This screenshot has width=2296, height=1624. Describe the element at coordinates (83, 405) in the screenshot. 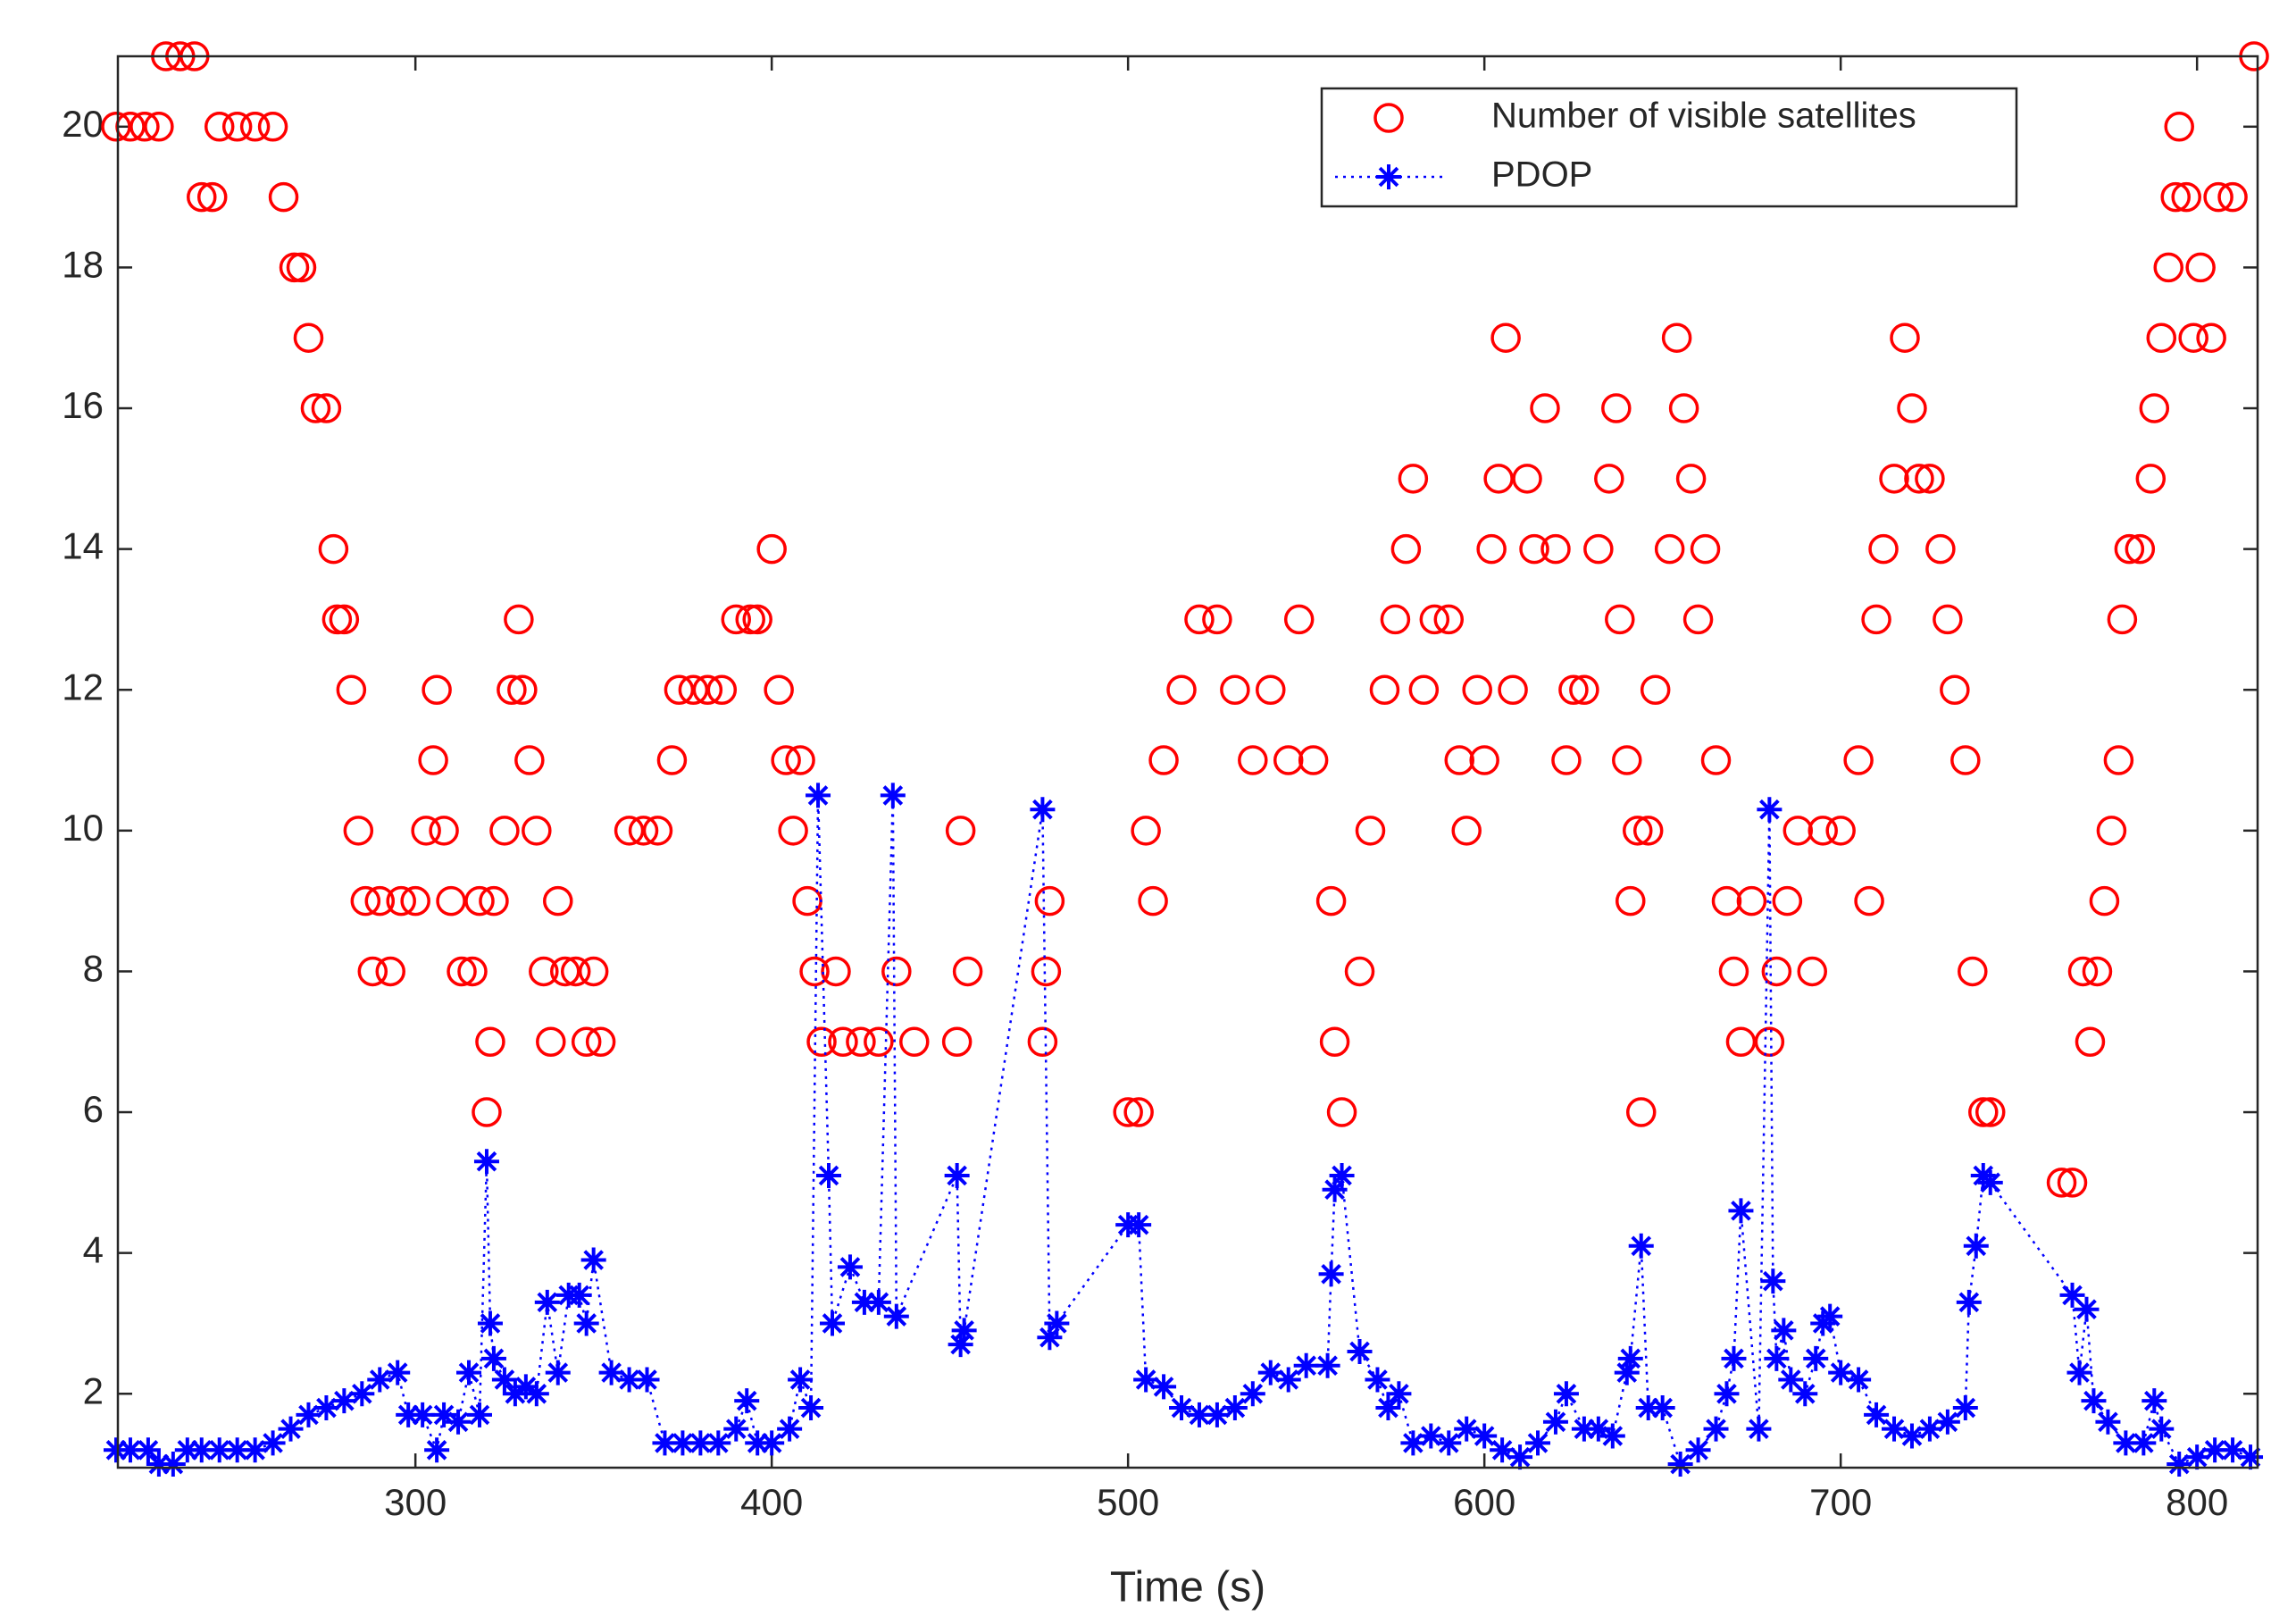

I see `y-tick-label: 16` at that location.